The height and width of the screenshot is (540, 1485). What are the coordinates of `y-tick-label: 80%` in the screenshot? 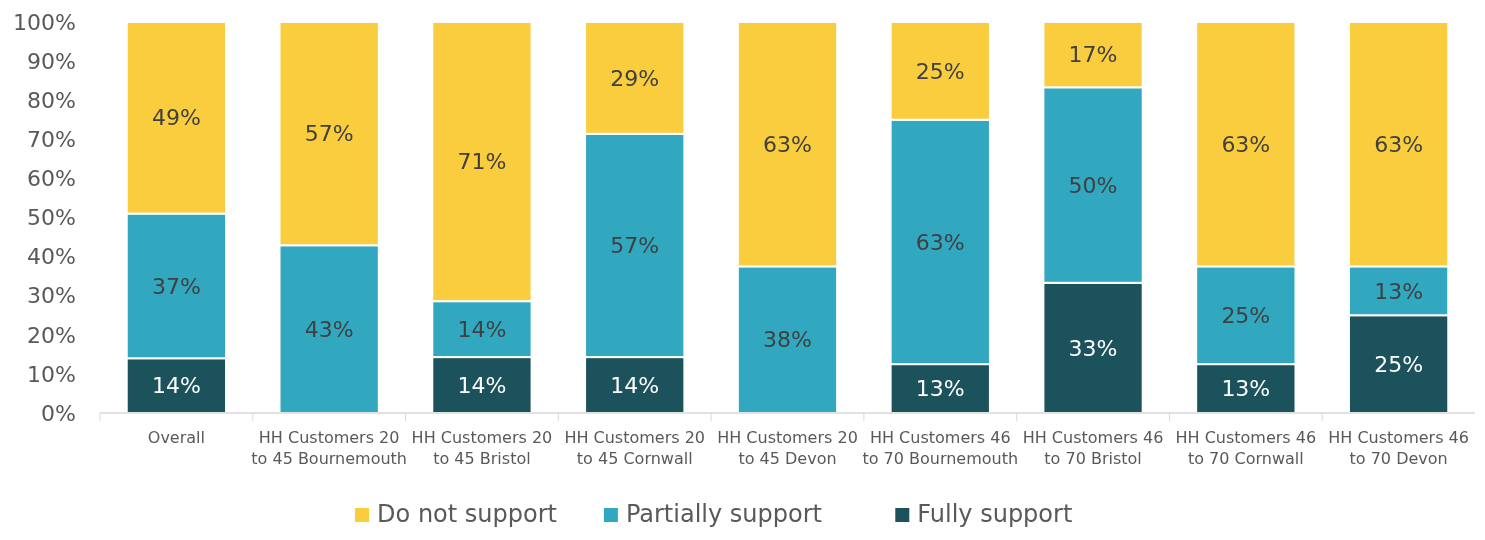 It's located at (51, 100).